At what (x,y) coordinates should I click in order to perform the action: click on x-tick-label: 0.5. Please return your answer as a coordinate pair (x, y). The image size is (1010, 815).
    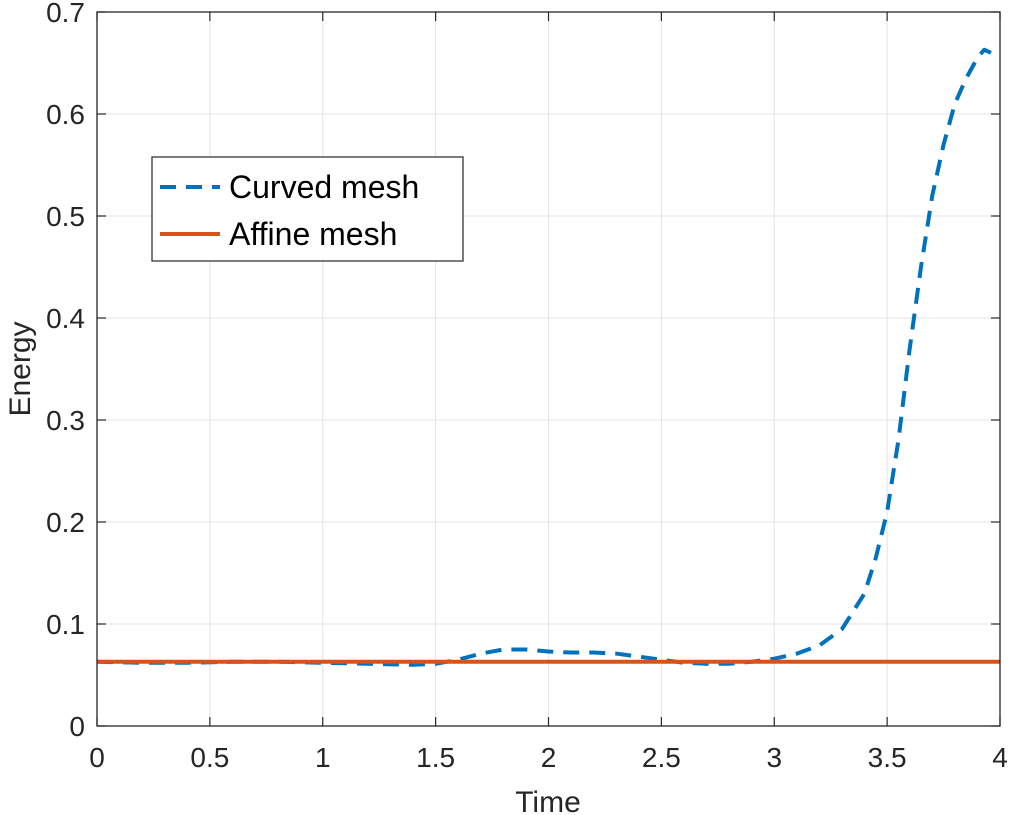
    Looking at the image, I should click on (209, 757).